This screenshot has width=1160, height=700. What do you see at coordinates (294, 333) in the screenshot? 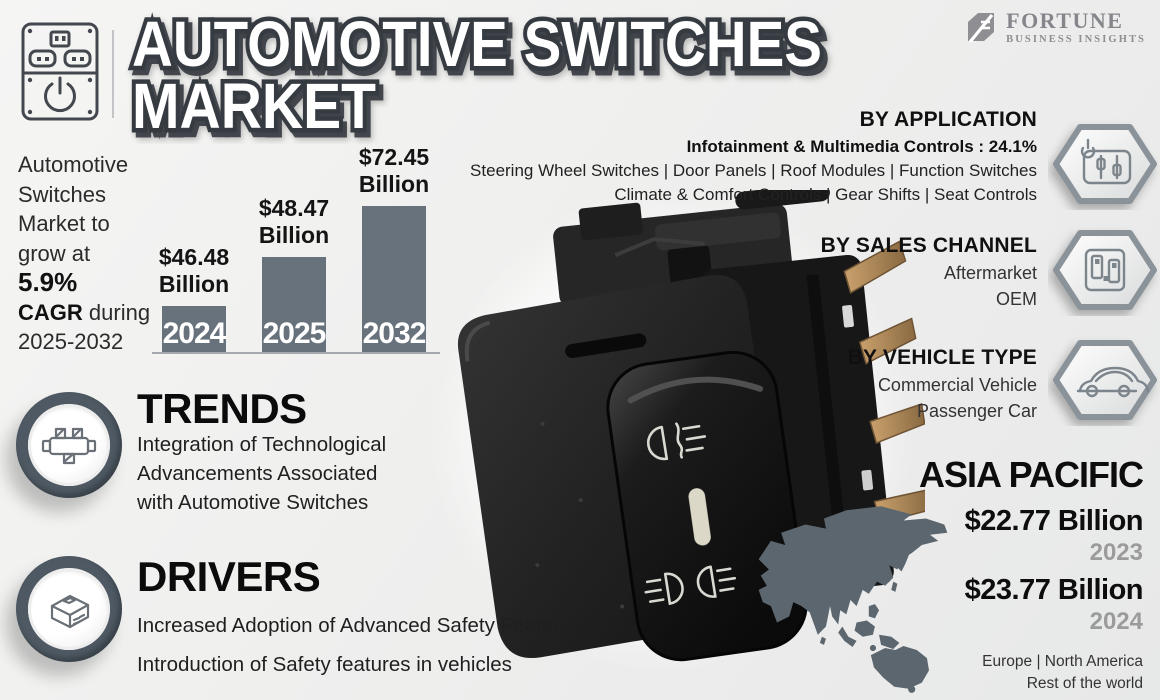
I see `bar-year-label: 2025` at bounding box center [294, 333].